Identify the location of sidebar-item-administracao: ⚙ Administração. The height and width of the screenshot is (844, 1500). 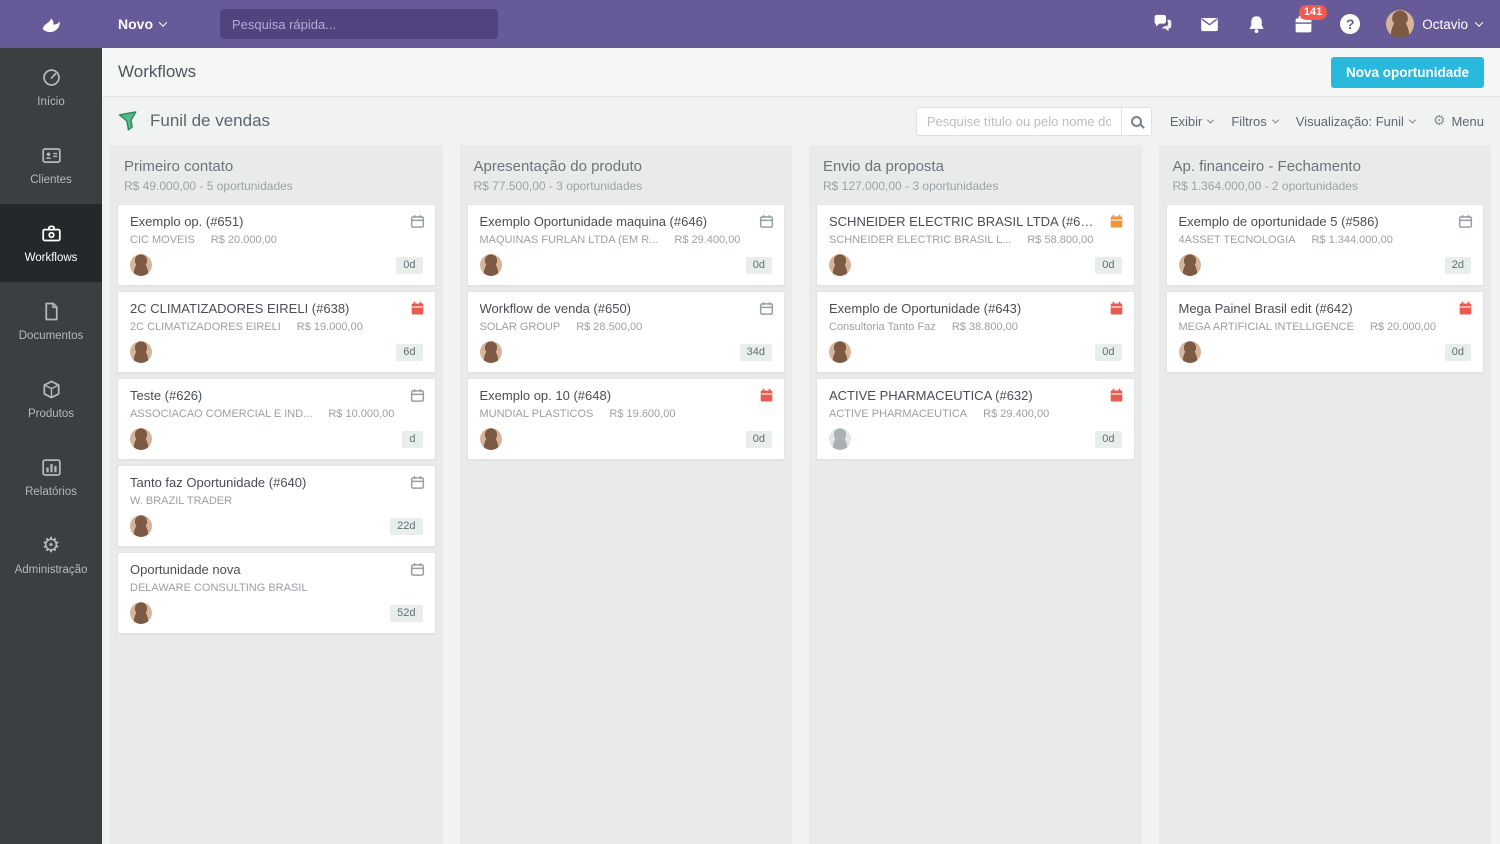
(51, 555).